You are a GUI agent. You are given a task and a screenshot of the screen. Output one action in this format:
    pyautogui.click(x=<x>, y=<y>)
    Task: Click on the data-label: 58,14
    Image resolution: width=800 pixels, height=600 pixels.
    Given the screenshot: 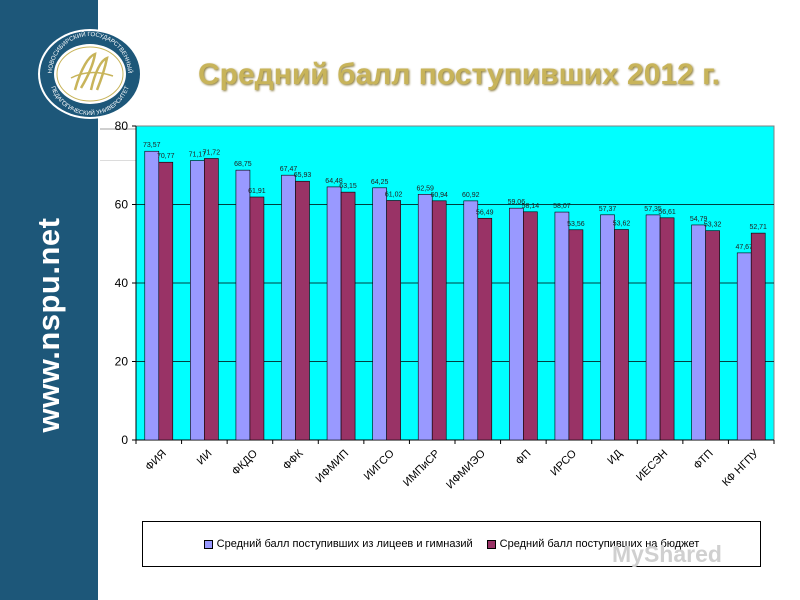 What is the action you would take?
    pyautogui.click(x=531, y=206)
    